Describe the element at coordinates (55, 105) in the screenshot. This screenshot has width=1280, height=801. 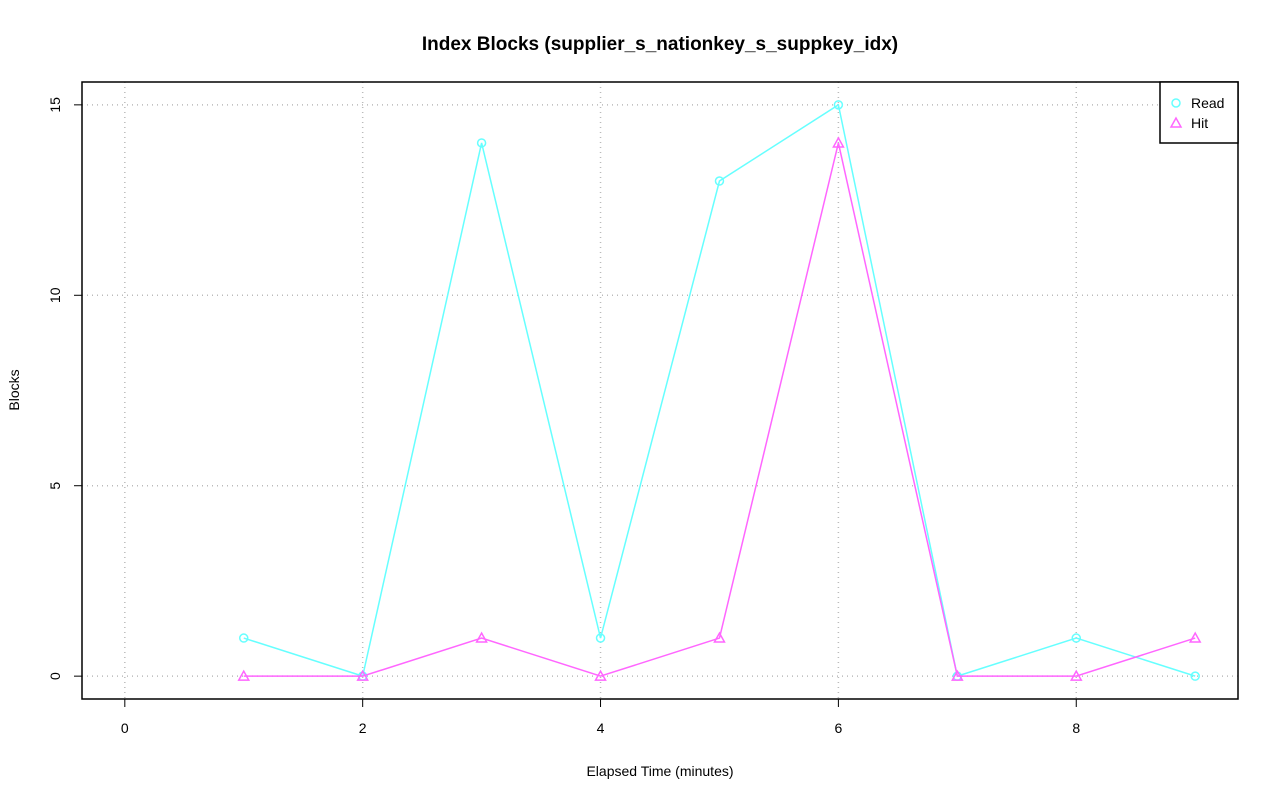
I see `y-tick-label: 15` at that location.